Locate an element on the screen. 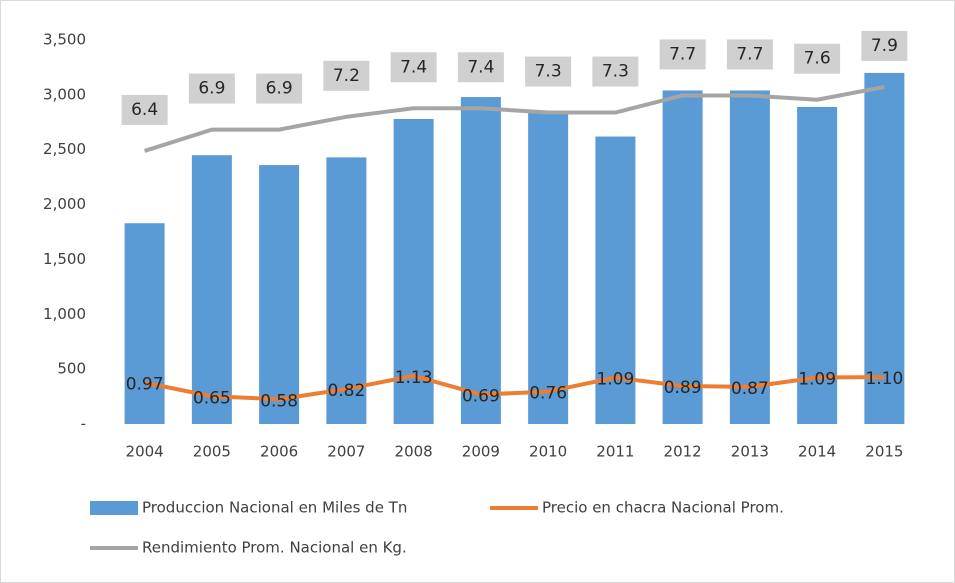 Image resolution: width=955 pixels, height=583 pixels. data-label: 1.13 is located at coordinates (414, 378).